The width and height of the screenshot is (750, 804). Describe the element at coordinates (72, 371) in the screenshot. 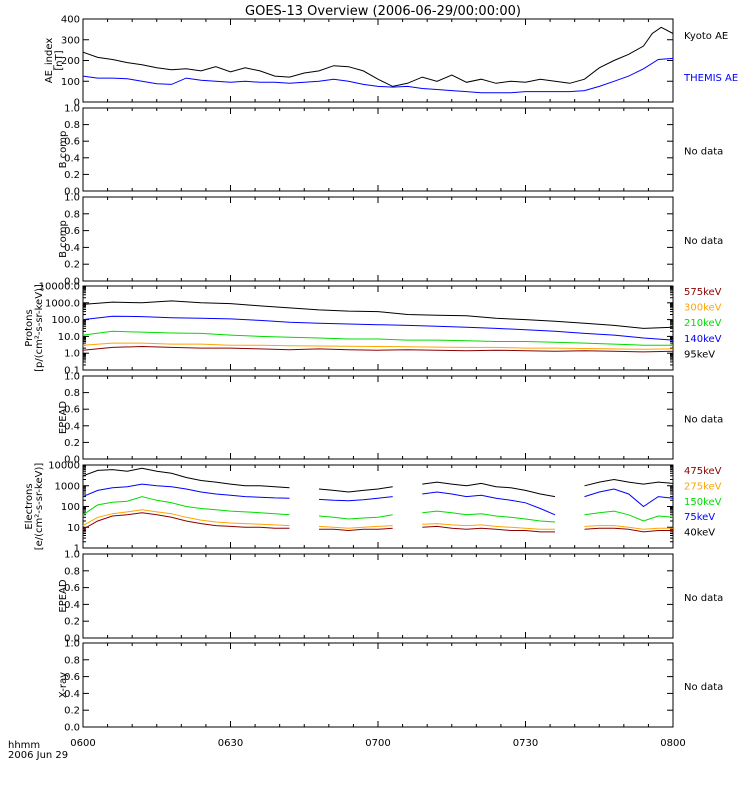

I see `y-tick-label: 0.1` at that location.